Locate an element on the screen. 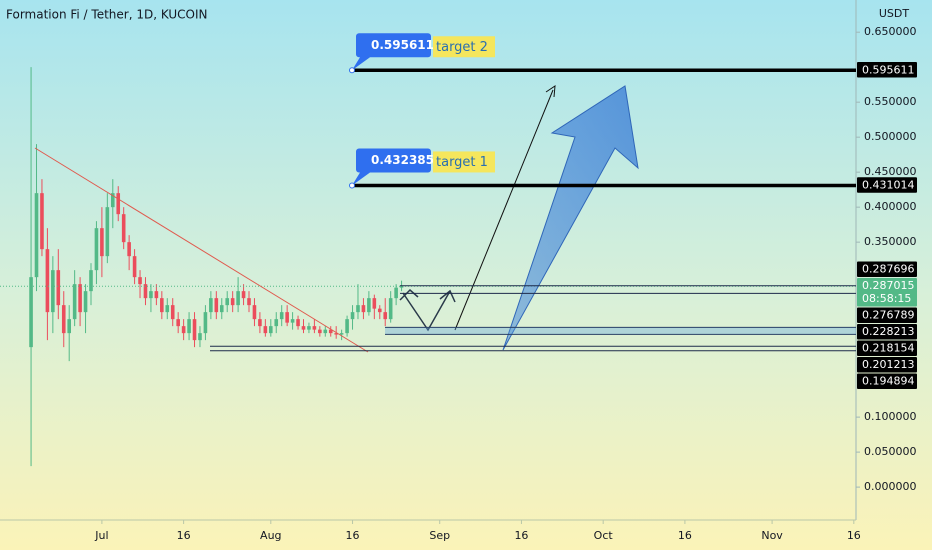 The width and height of the screenshot is (932, 550). countdown-tag: 08:58:15 is located at coordinates (886, 298).